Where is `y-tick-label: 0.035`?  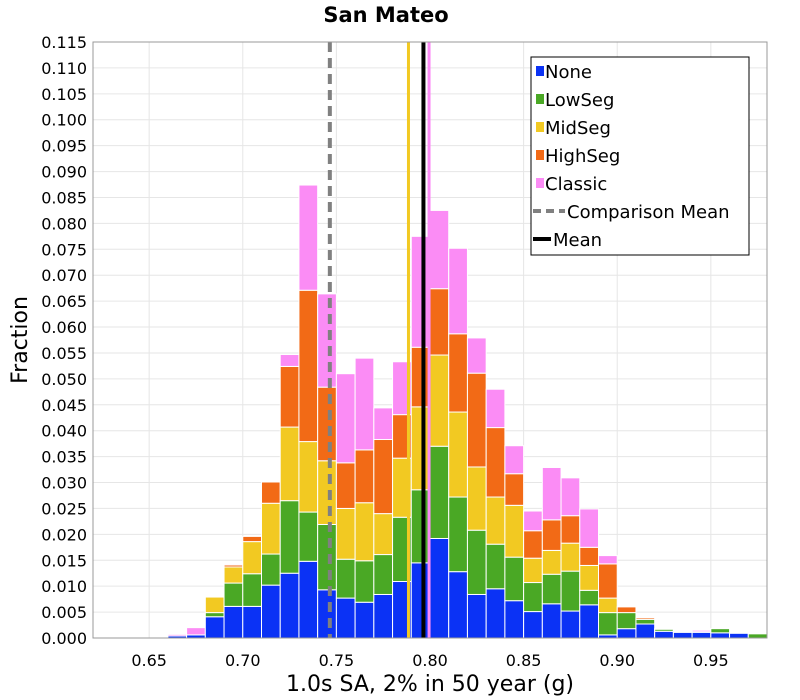
y-tick-label: 0.035 is located at coordinates (64, 457).